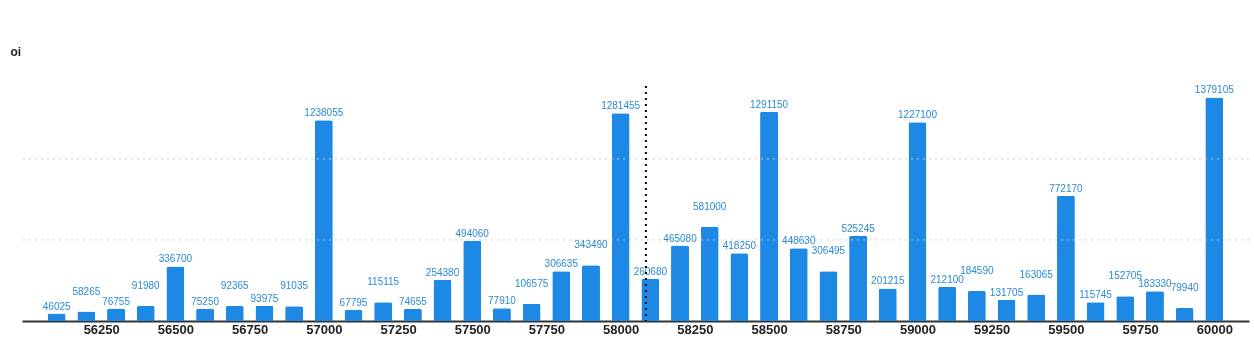 This screenshot has width=1254, height=340. I want to click on data-label: 1281455, so click(621, 106).